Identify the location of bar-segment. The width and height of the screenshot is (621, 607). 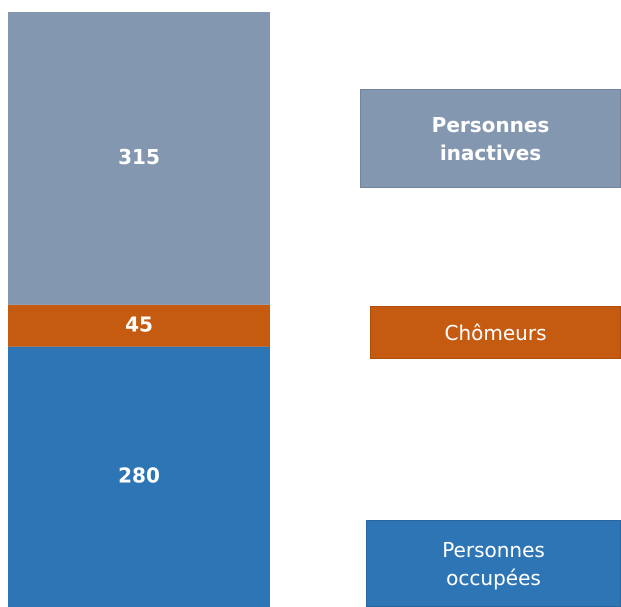
(139, 325).